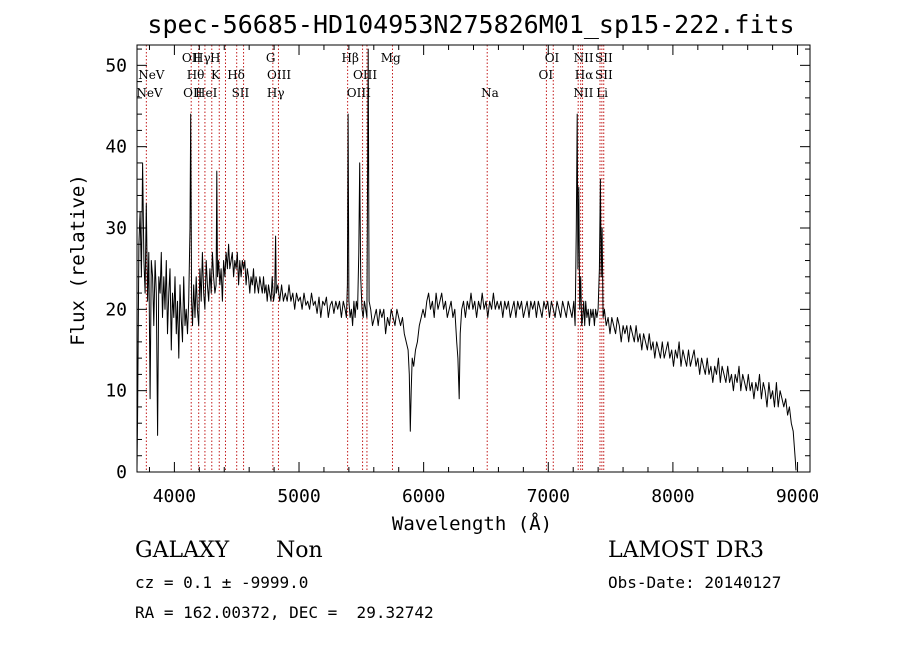 The image size is (900, 649). I want to click on survey-name: LAMOST DR3, so click(686, 550).